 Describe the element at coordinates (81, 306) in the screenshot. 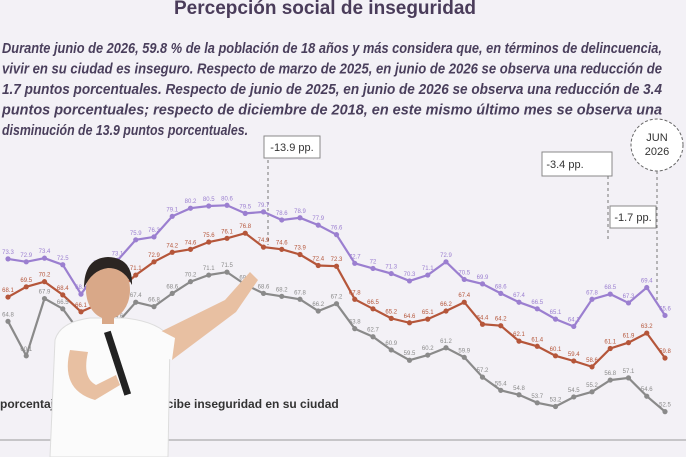

I see `data-label: 66.1` at that location.